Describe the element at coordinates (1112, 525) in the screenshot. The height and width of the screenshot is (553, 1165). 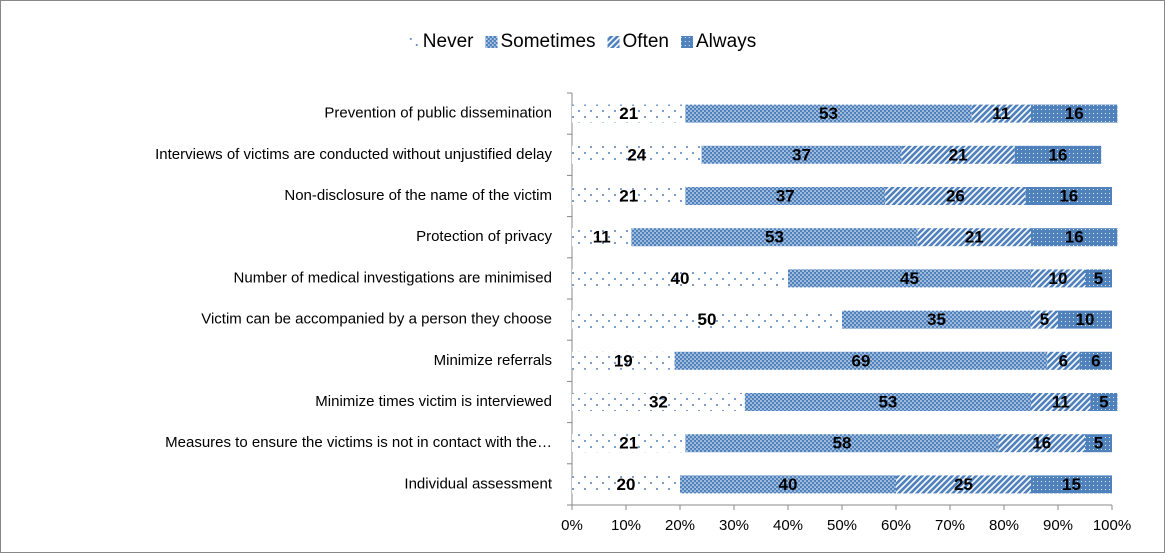
I see `x-tick-label: 100%` at that location.